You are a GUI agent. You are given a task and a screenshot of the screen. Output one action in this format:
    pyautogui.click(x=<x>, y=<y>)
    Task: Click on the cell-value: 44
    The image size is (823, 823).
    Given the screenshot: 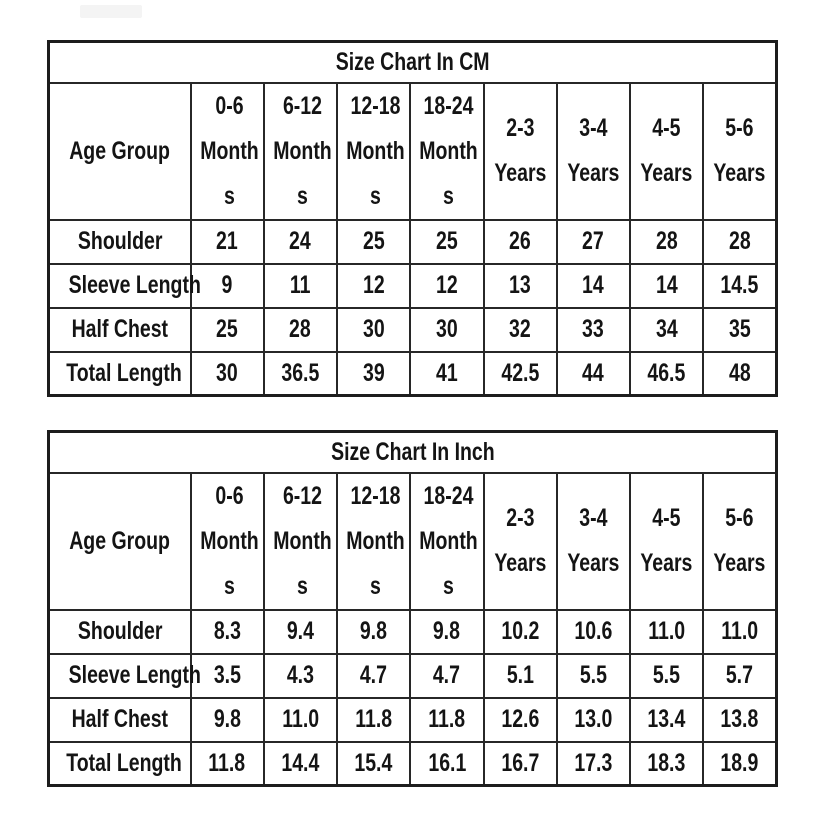 What is the action you would take?
    pyautogui.click(x=593, y=372)
    